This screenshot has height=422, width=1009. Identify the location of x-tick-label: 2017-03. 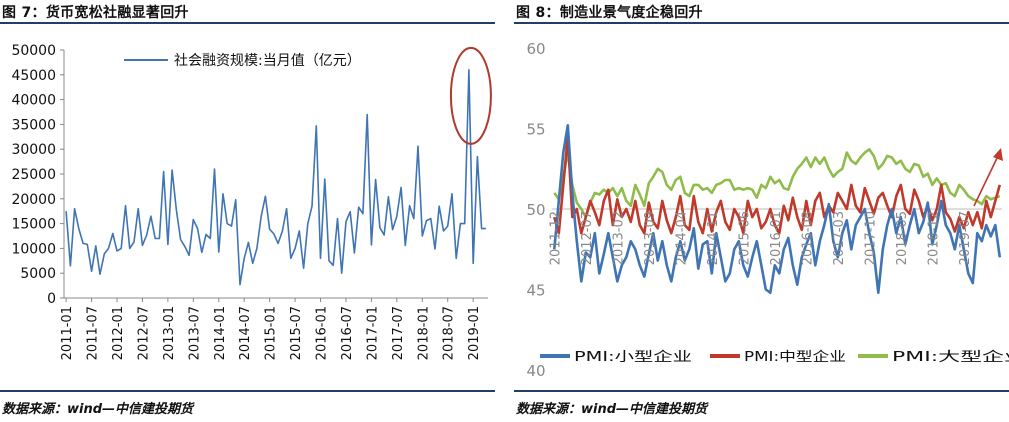
(839, 238).